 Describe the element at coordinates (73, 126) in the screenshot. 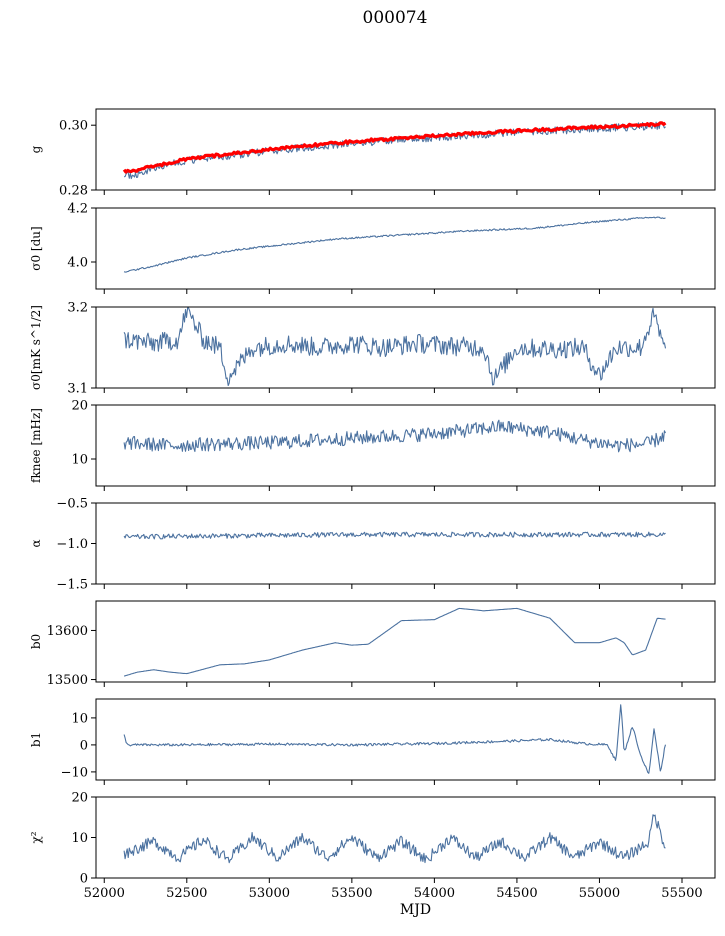

I see `y-tick-label: 0.30` at that location.